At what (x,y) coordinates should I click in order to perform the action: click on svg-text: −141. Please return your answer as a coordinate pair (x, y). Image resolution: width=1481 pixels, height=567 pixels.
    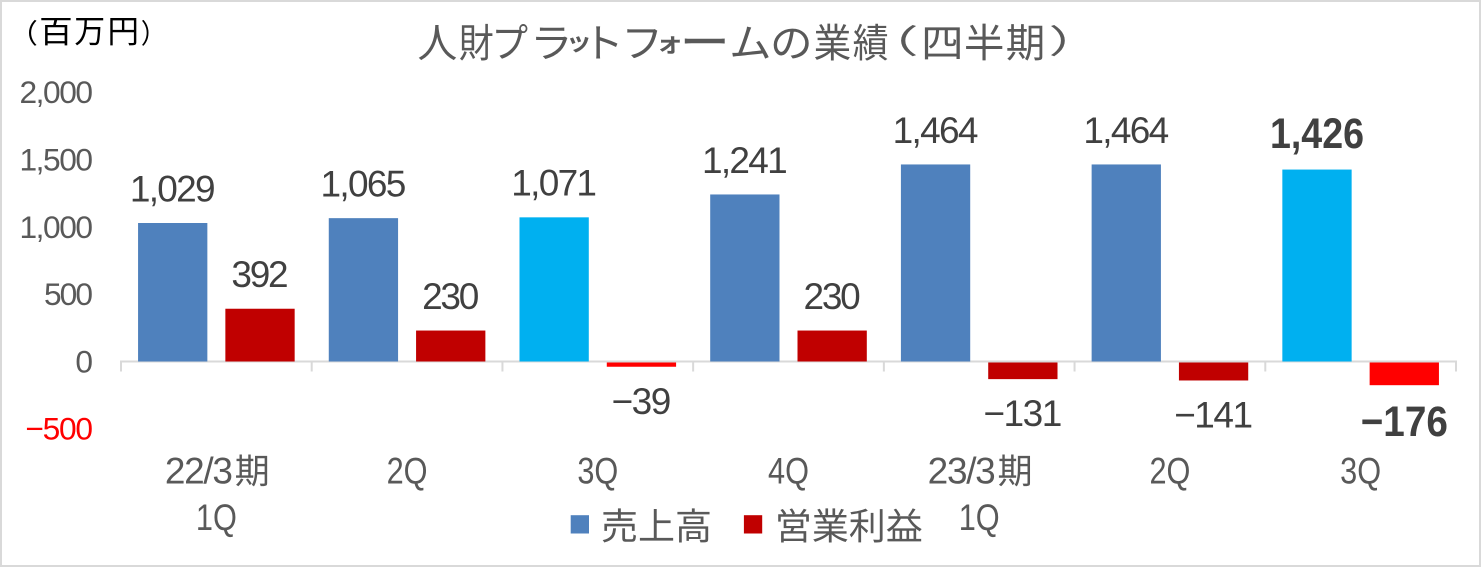
    Looking at the image, I should click on (1213, 414).